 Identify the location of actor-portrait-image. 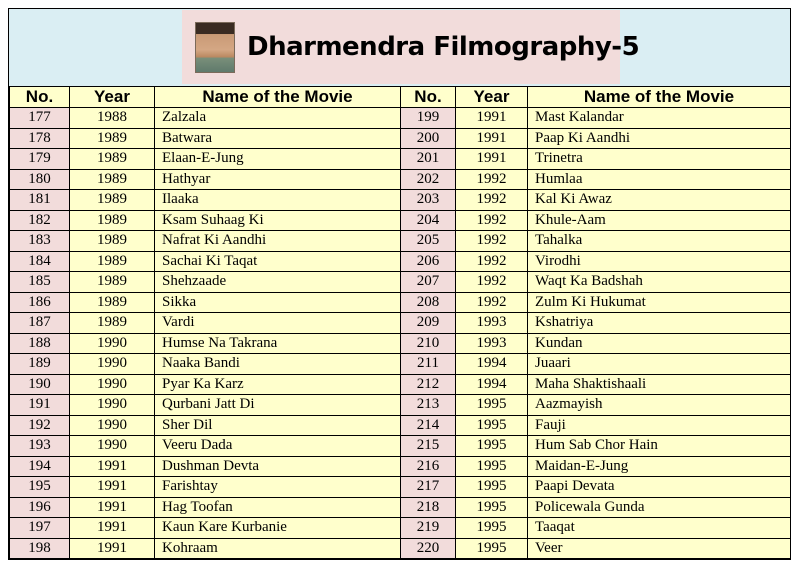
(215, 47).